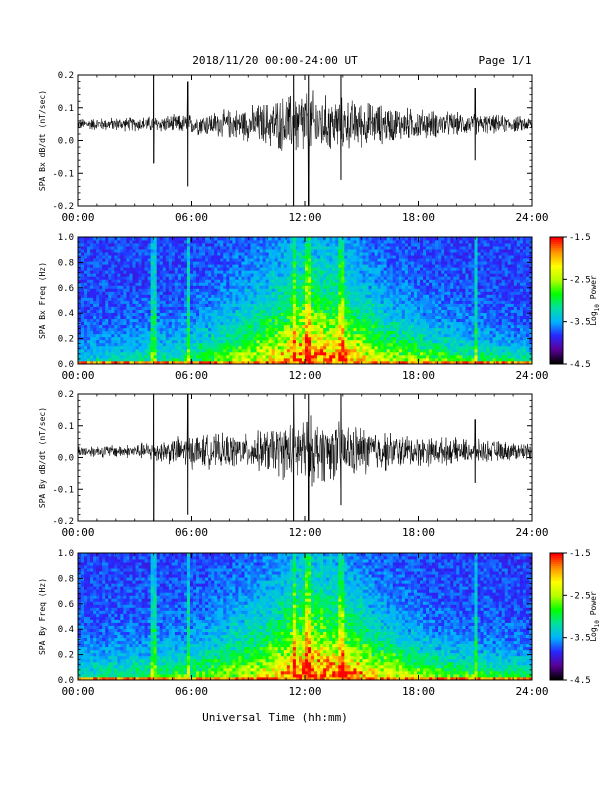 Image resolution: width=612 pixels, height=792 pixels. Describe the element at coordinates (305, 140) in the screenshot. I see `plot-frame` at that location.